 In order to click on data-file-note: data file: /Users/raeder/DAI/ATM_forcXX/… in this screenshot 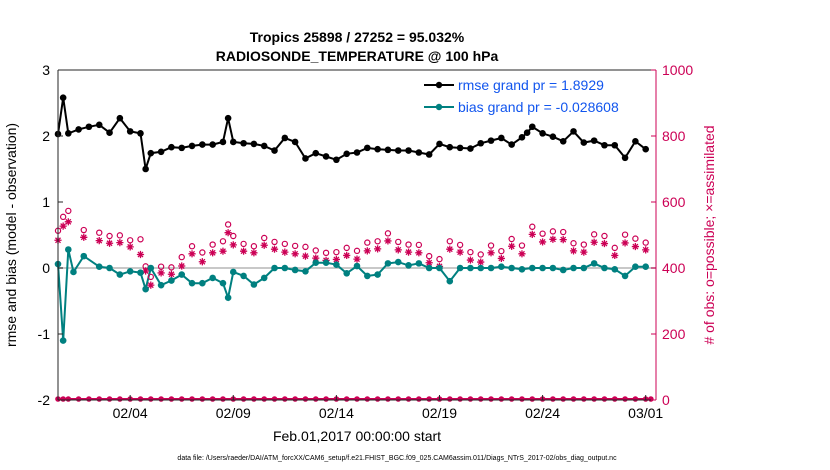, I will do `click(397, 458)`.